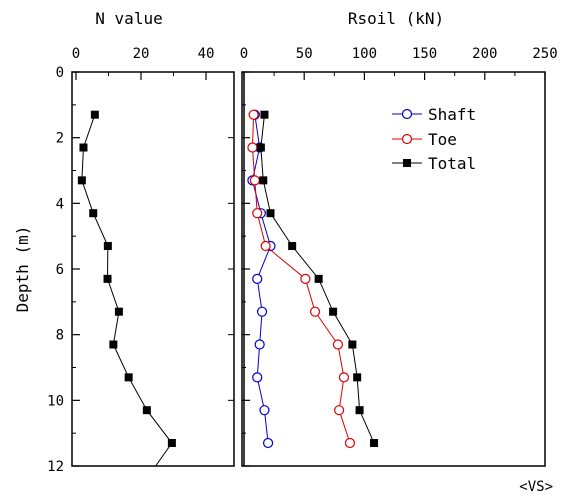 The height and width of the screenshot is (497, 565). Describe the element at coordinates (55, 401) in the screenshot. I see `depth-tick-label-10: 10` at that location.